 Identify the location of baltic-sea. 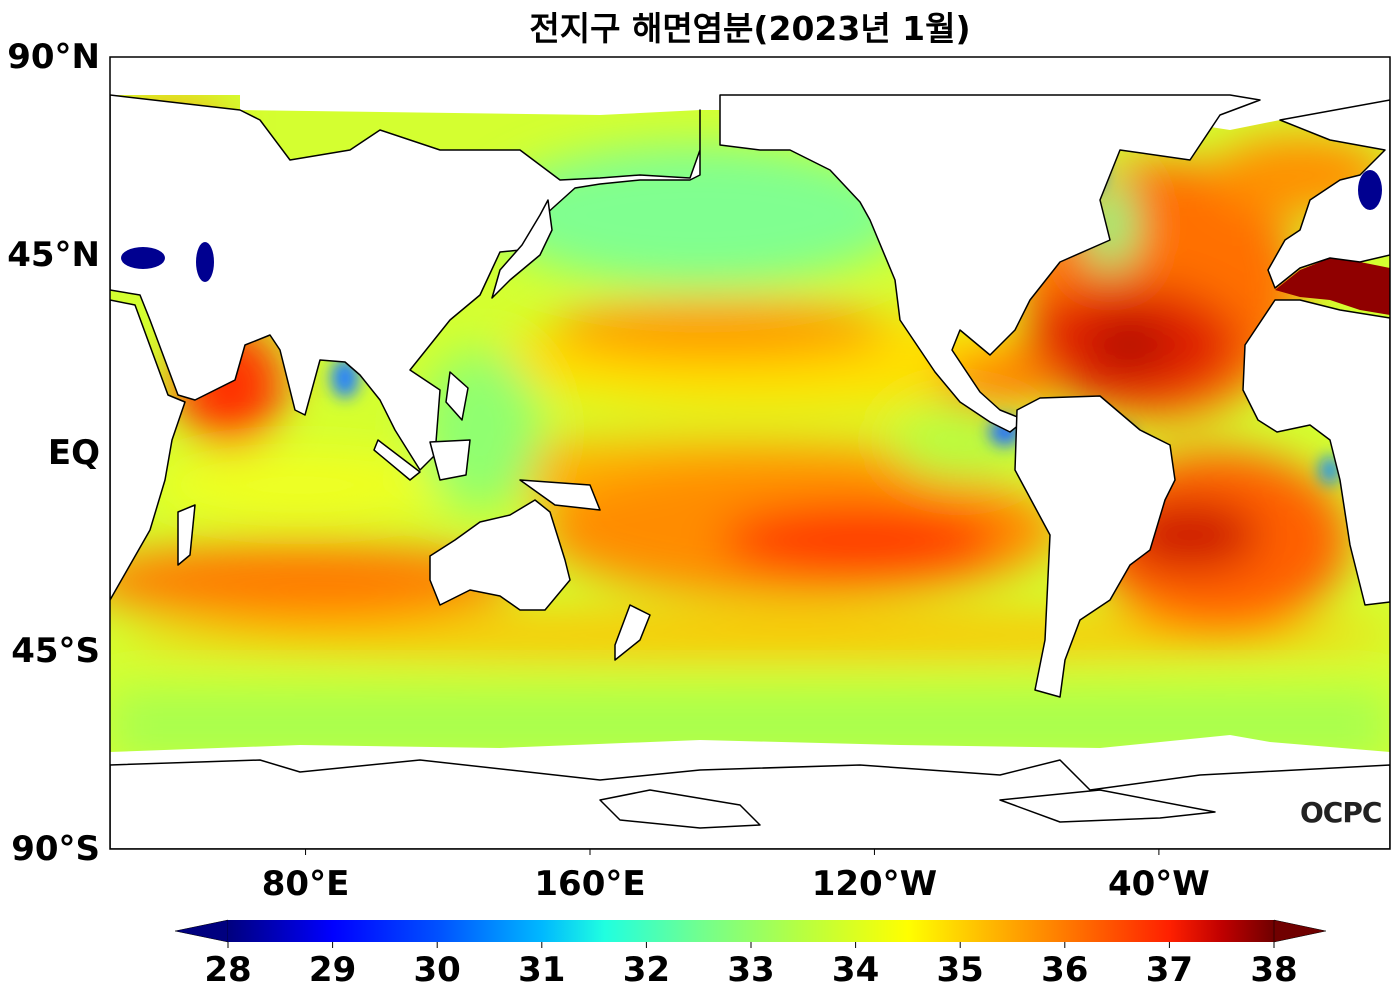
(1370, 190).